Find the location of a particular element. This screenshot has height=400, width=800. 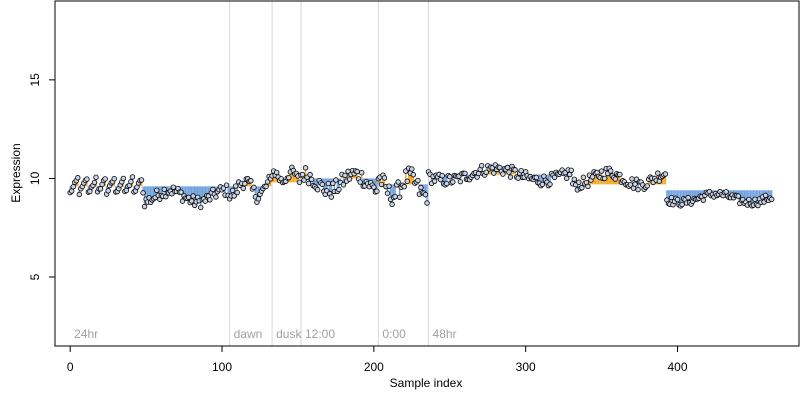

region-label: dusk is located at coordinates (289, 334).